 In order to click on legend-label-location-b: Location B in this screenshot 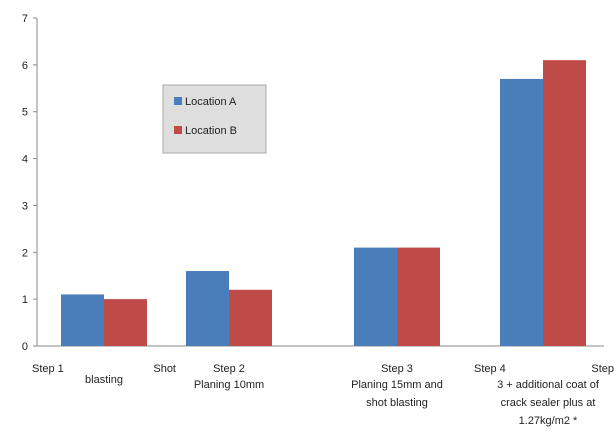, I will do `click(211, 131)`.